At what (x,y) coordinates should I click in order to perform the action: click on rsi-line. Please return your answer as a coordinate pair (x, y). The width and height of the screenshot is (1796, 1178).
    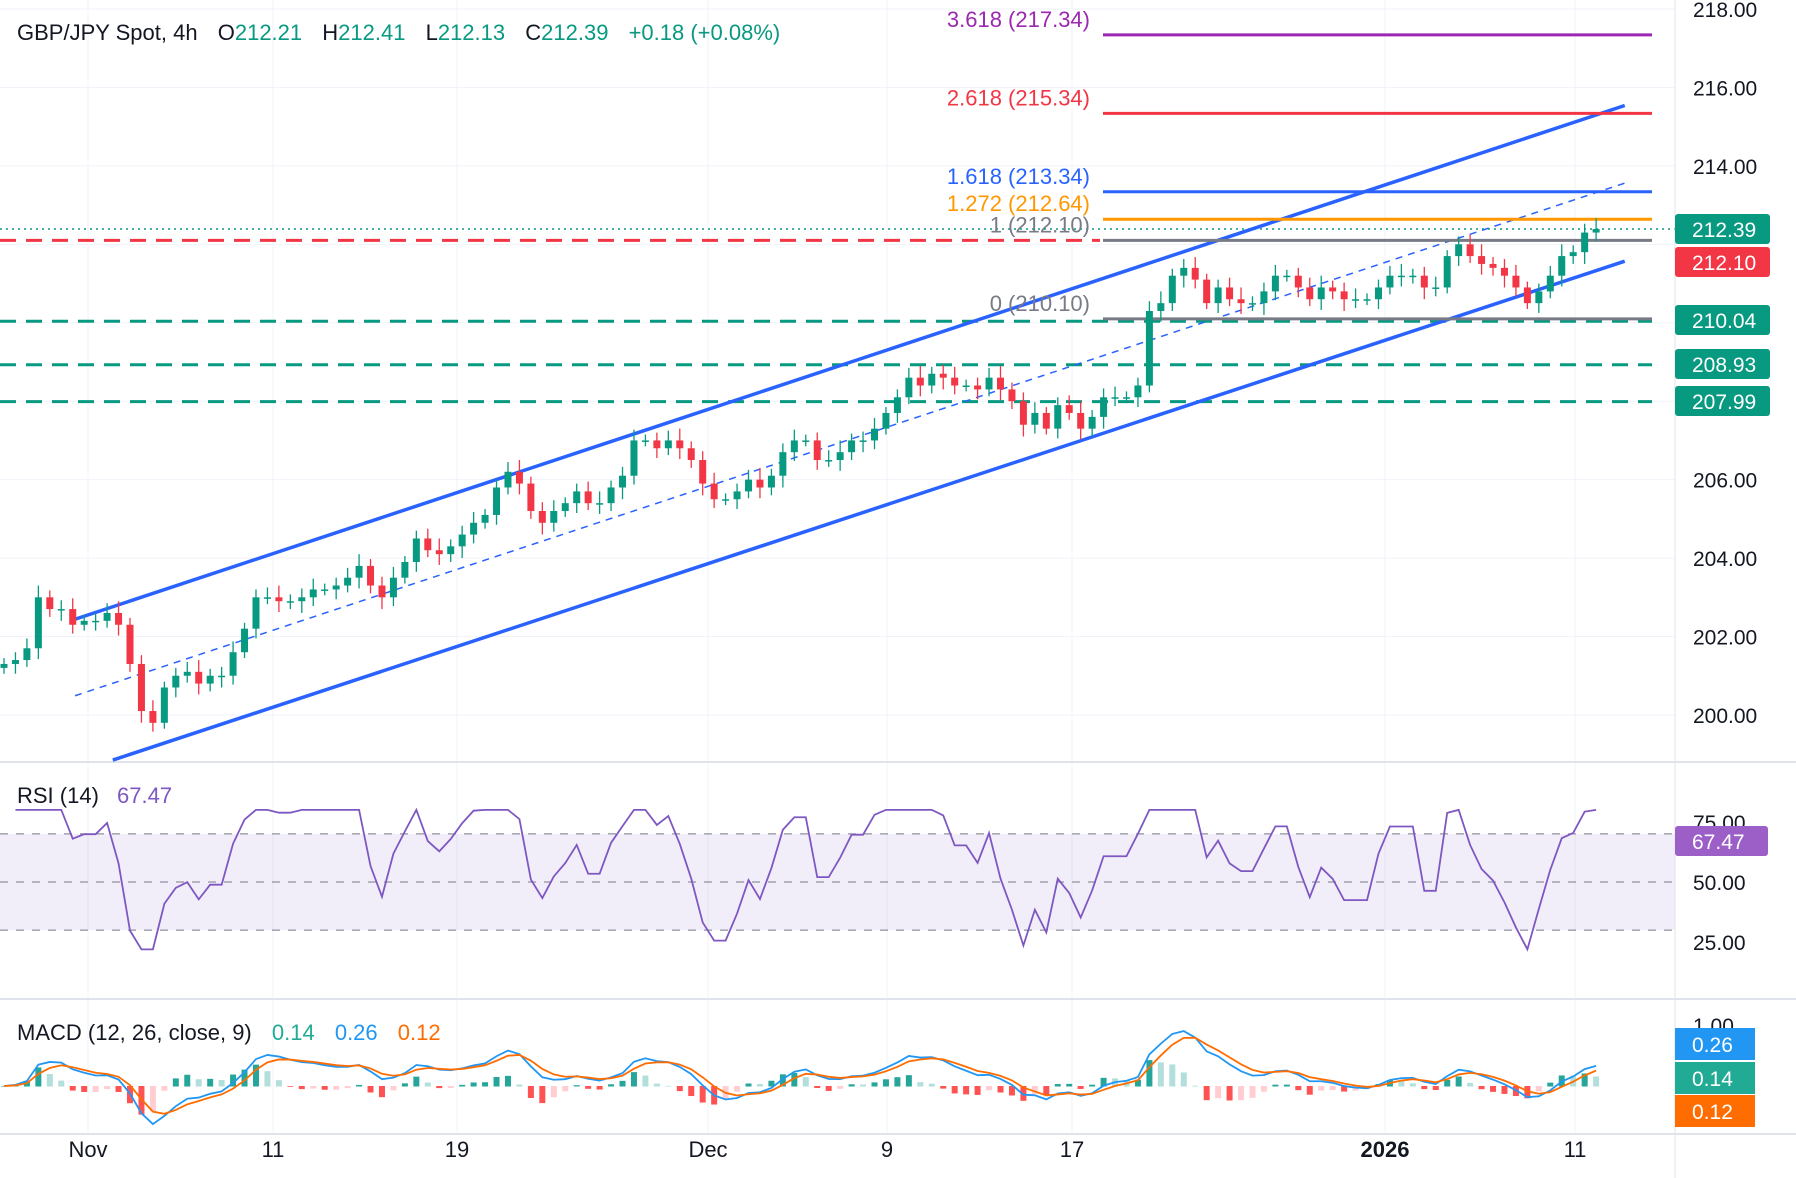
    Looking at the image, I should click on (806, 879).